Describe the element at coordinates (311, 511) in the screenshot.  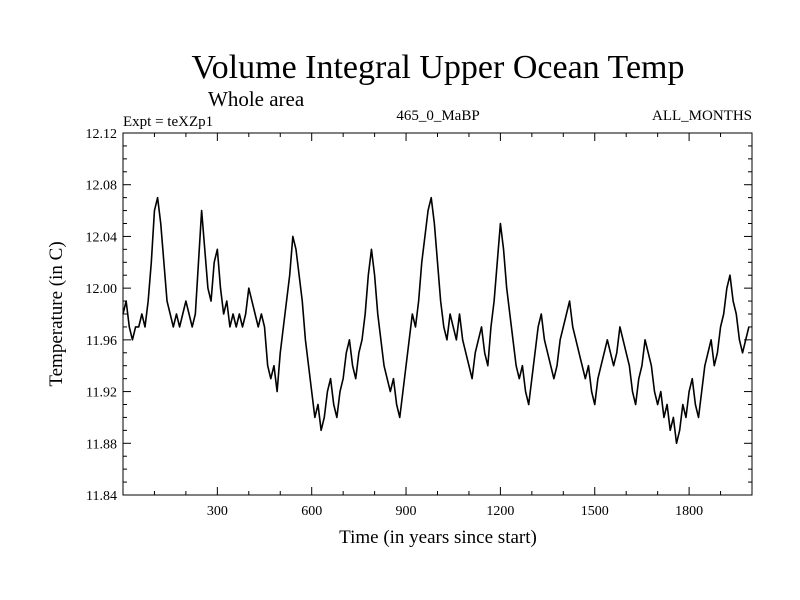
I see `x-tick-label: 600` at that location.